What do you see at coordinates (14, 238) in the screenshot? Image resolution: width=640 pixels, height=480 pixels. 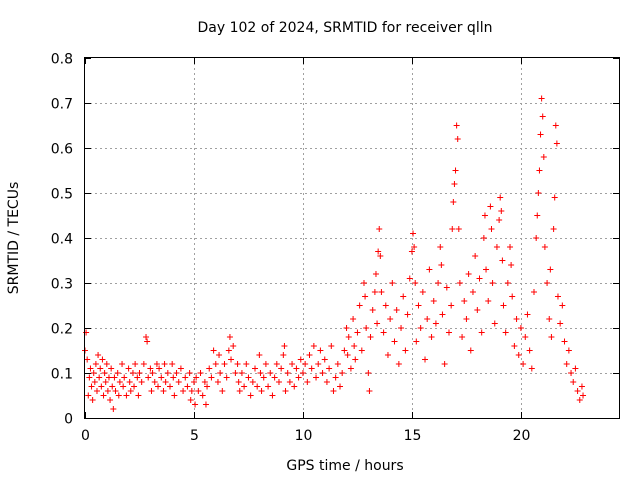 I see `y-axis-label: SRMTID / TECUs` at bounding box center [14, 238].